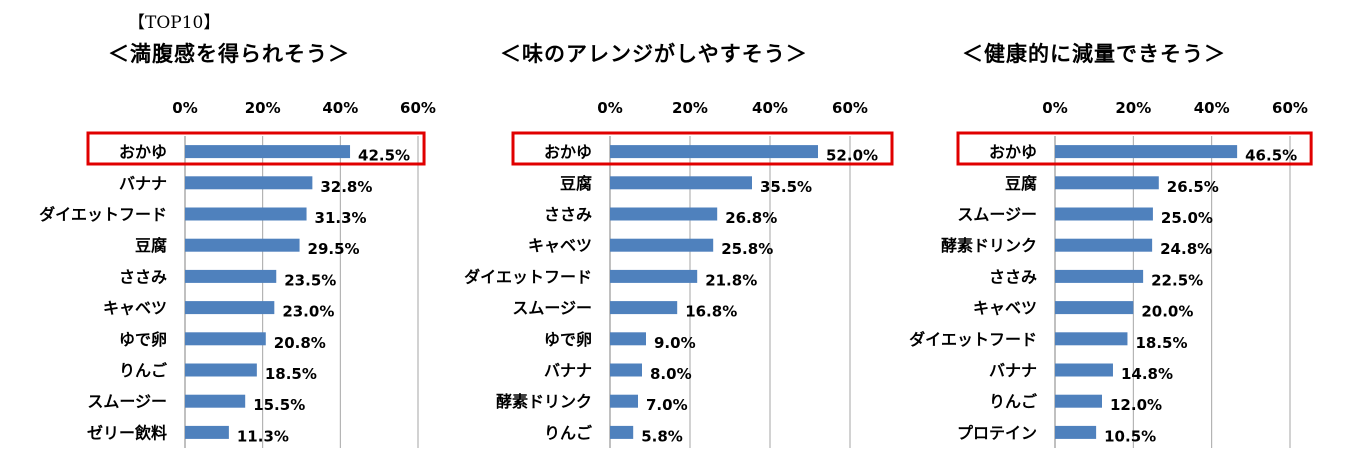 This screenshot has height=469, width=1369. I want to click on data-label: 26.5%, so click(1193, 187).